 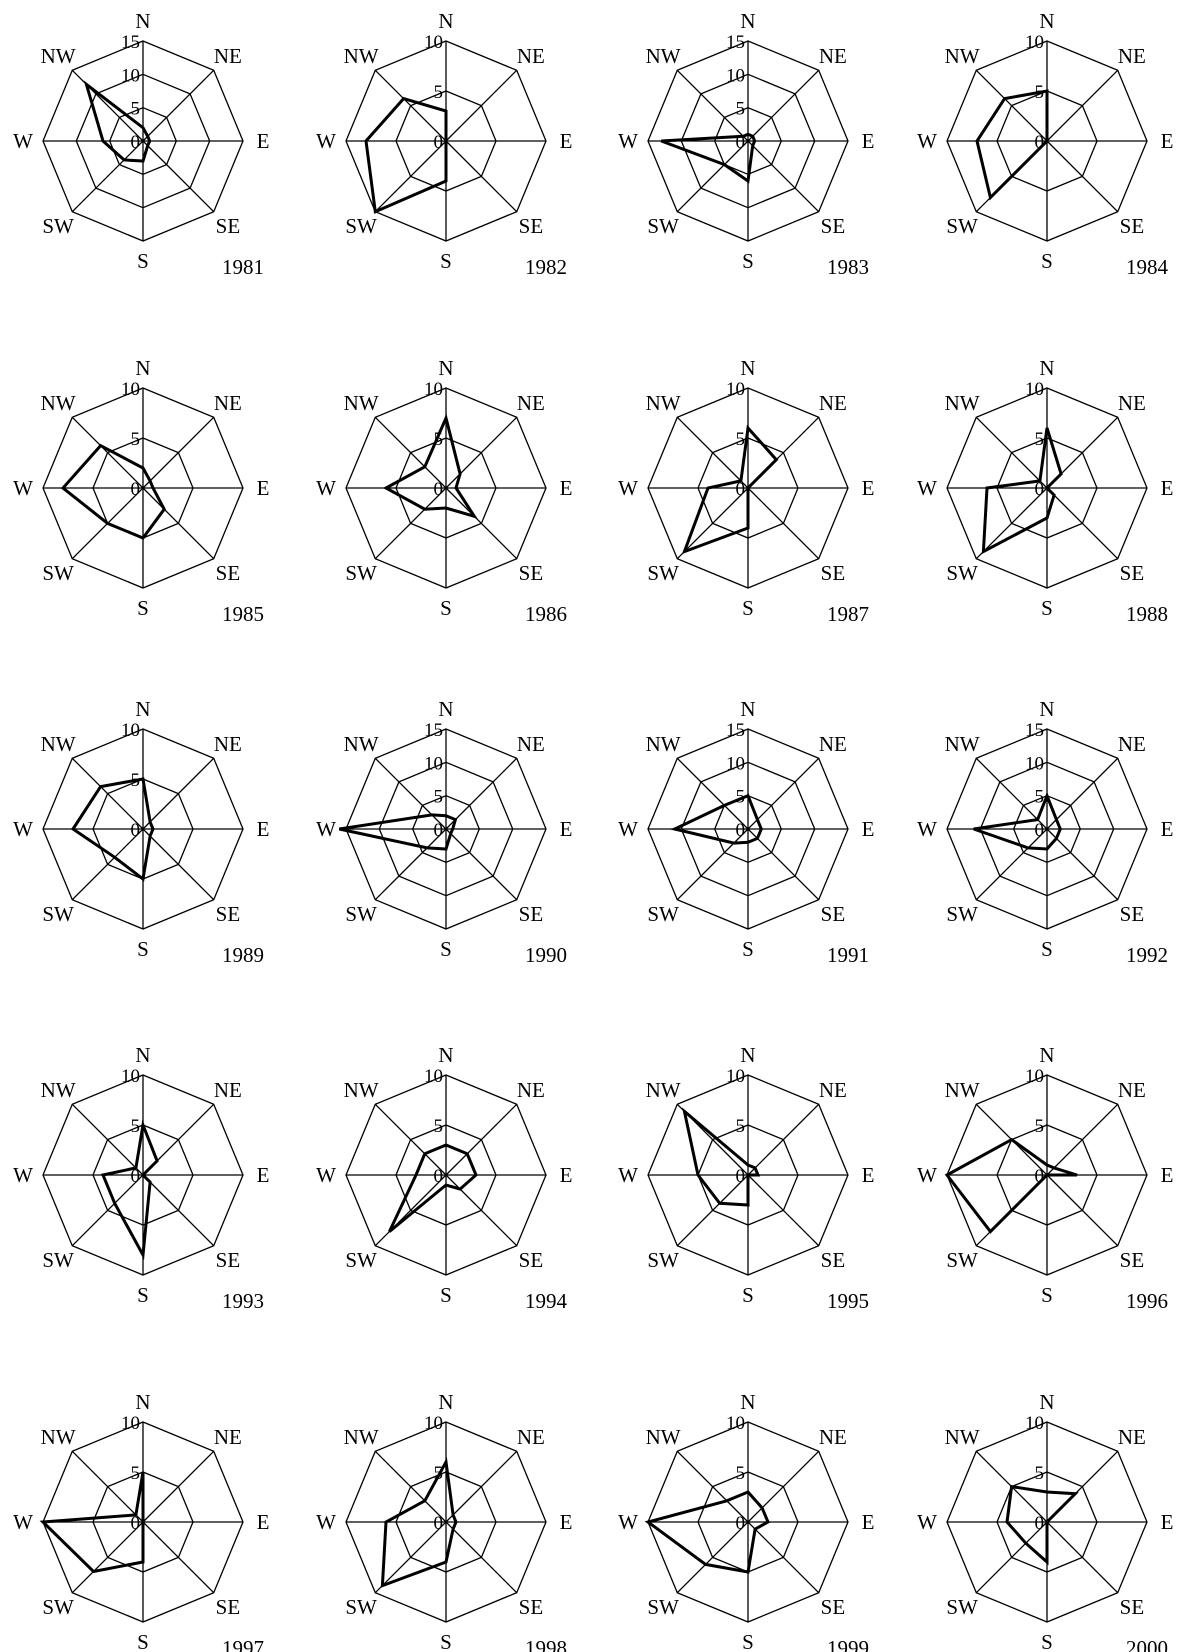 What do you see at coordinates (243, 1301) in the screenshot?
I see `year-label: 1993` at bounding box center [243, 1301].